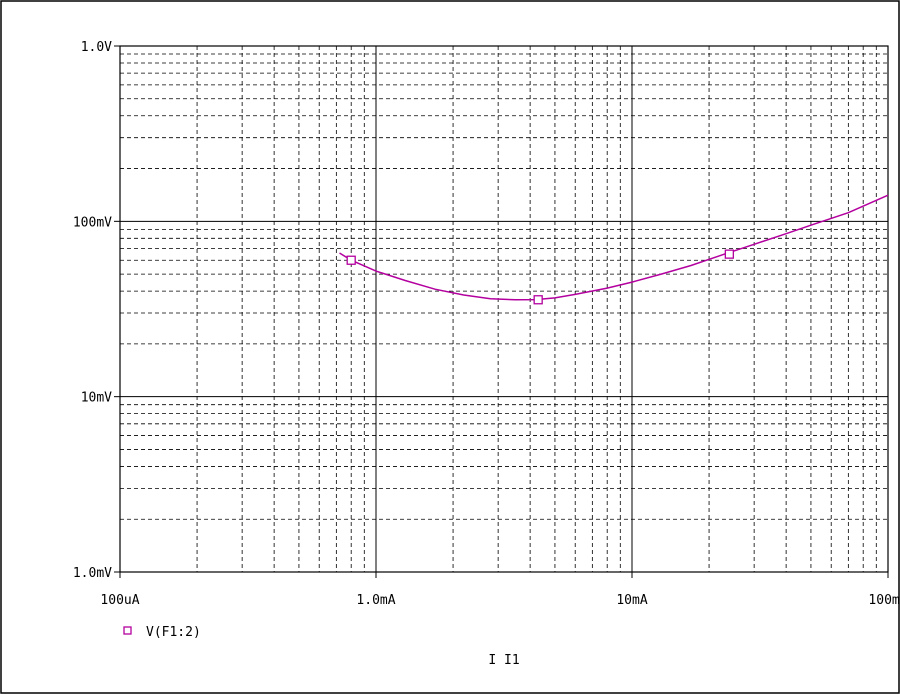 This screenshot has height=694, width=900. What do you see at coordinates (96, 310) in the screenshot?
I see `y-axis: 1.0mV 10mV 100mV 1.0V` at bounding box center [96, 310].